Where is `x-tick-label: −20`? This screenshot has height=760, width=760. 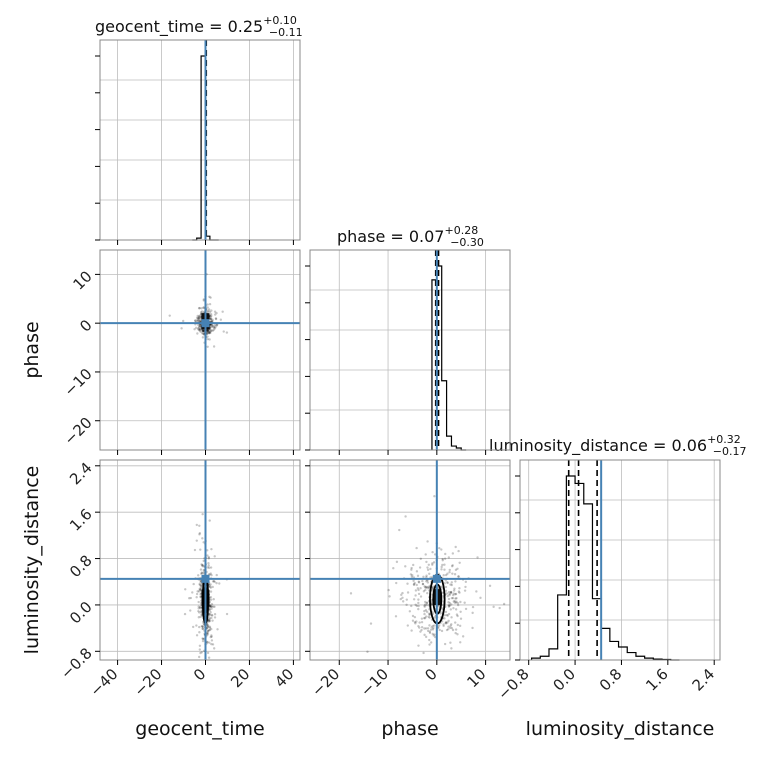
x-tick-label: −20 is located at coordinates (147, 682).